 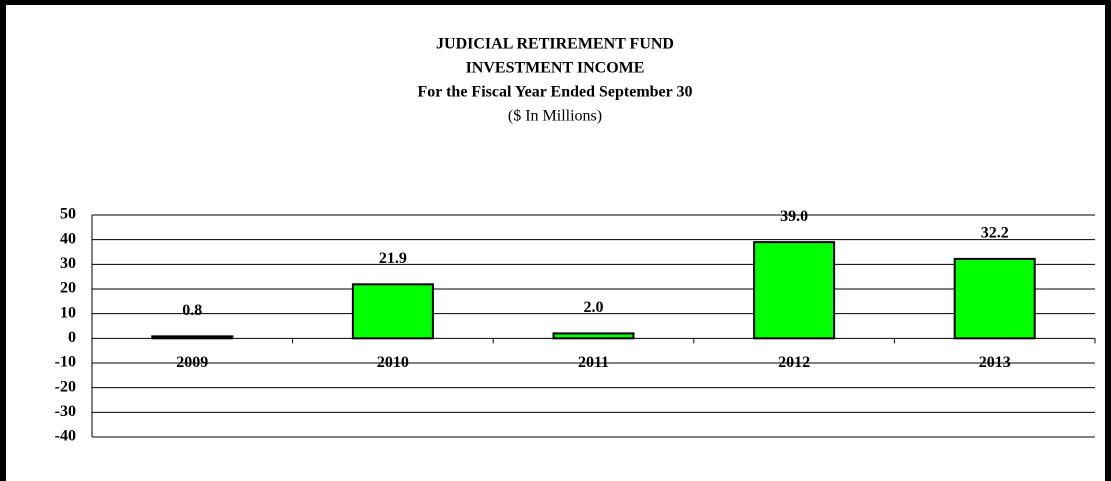 What do you see at coordinates (192, 362) in the screenshot?
I see `x-tick-label: 2009` at bounding box center [192, 362].